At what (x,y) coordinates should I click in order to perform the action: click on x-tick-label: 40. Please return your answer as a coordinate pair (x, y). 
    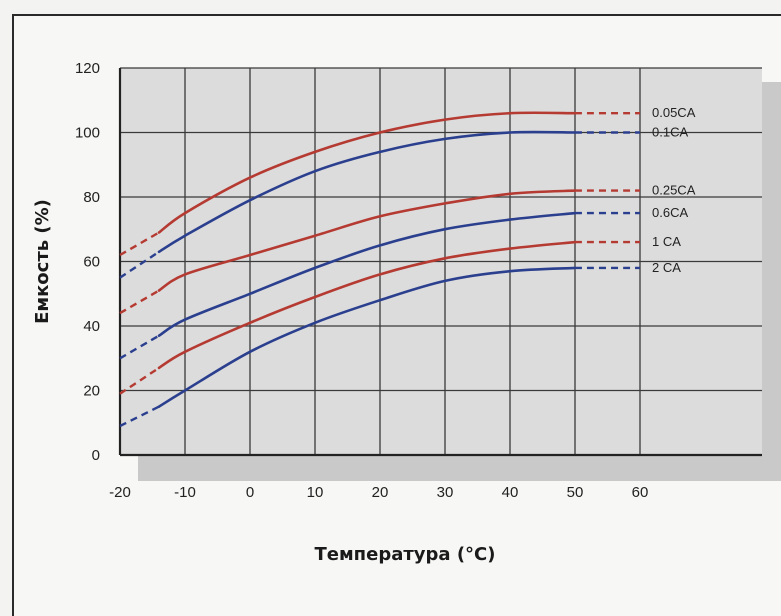
    Looking at the image, I should click on (510, 492).